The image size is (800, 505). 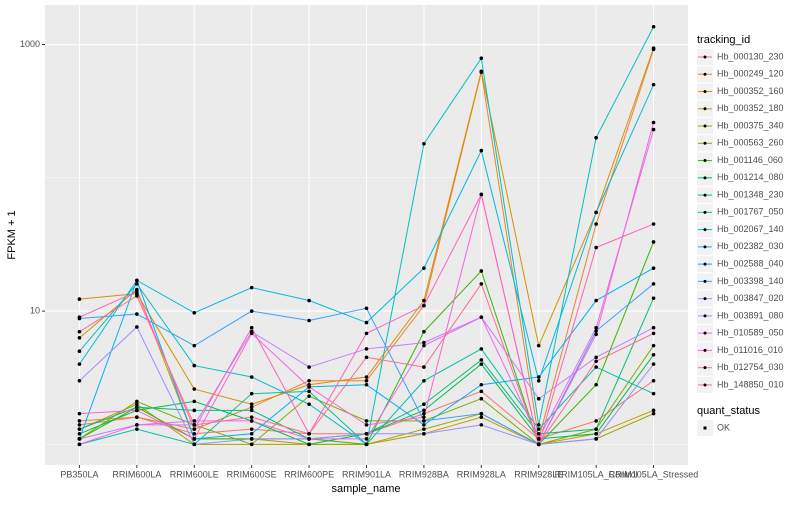 What do you see at coordinates (424, 474) in the screenshot?
I see `x-tick-label: RRIM928BA` at bounding box center [424, 474].